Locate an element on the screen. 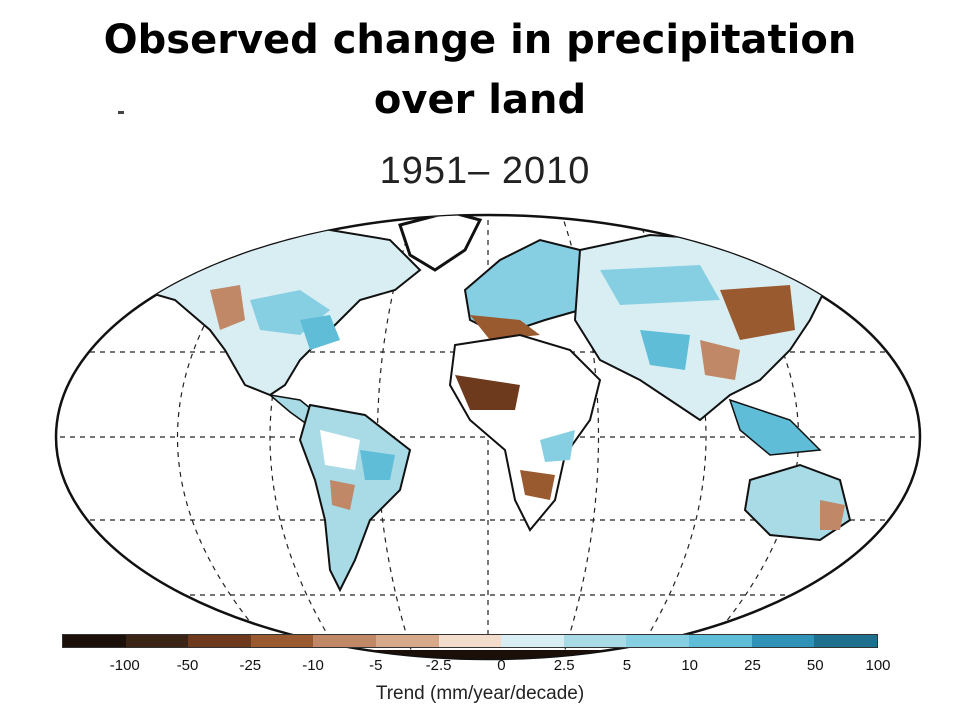  legend-tick-label: -2.5 is located at coordinates (438, 665).